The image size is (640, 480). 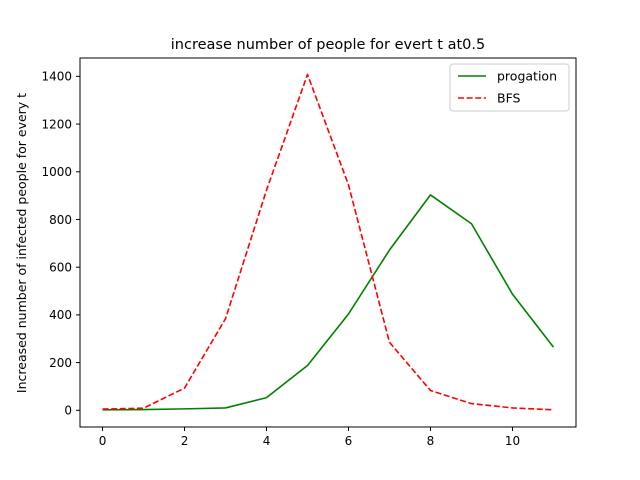 What do you see at coordinates (60, 315) in the screenshot?
I see `y-tick-label: 400` at bounding box center [60, 315].